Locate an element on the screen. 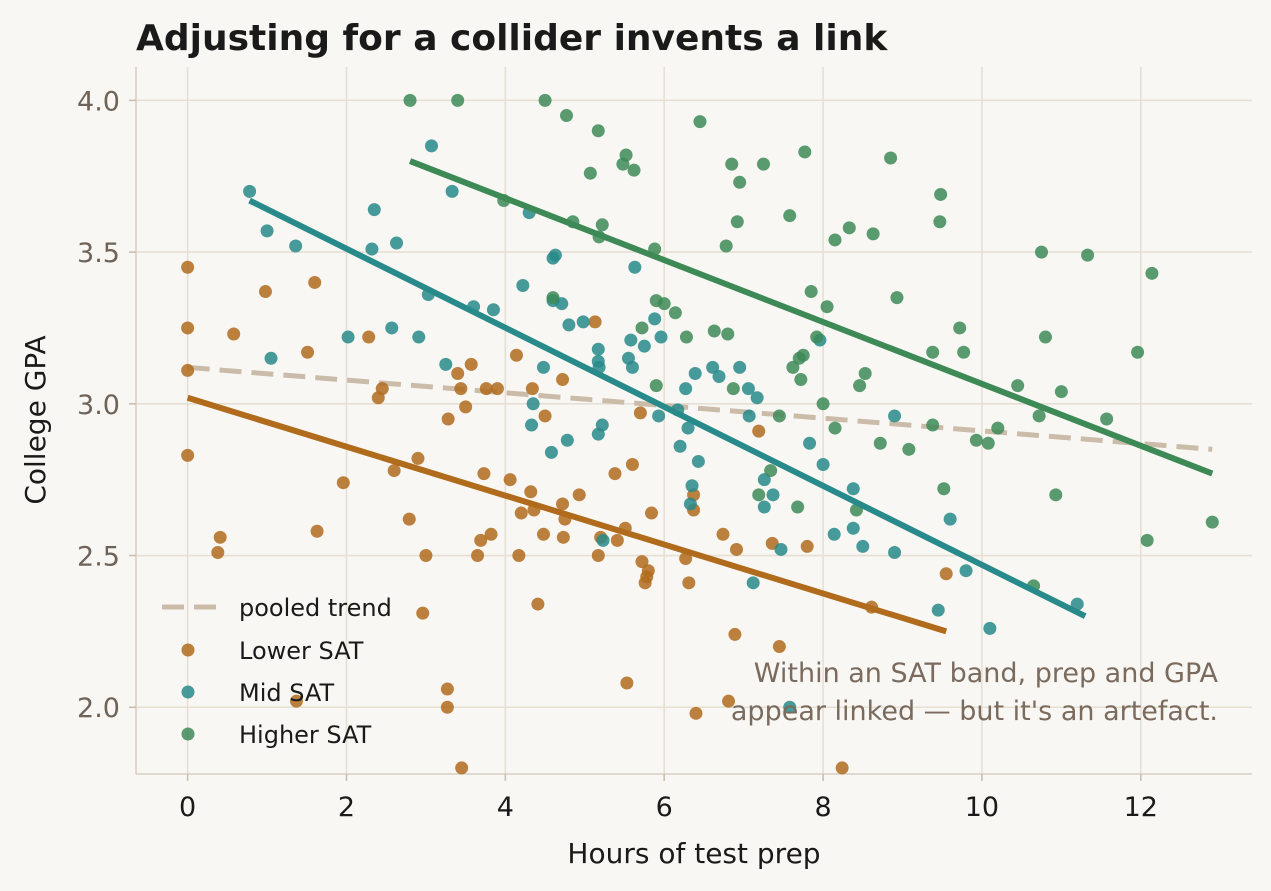  legend-lower-sat-swatch is located at coordinates (188, 650).